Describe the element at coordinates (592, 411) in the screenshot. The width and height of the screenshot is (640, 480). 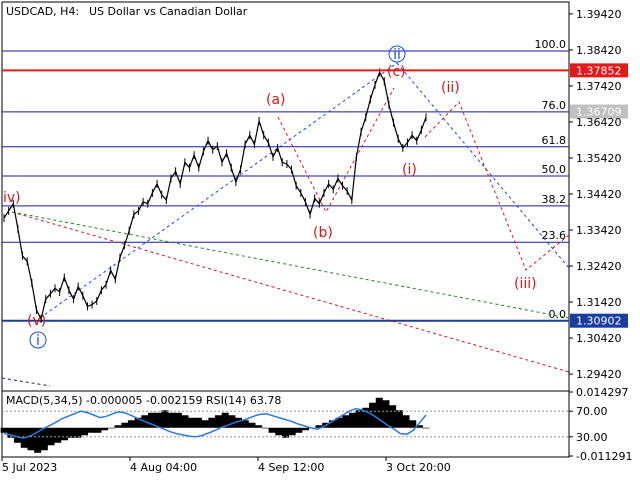
I see `indicator-tick-label: 70.00` at that location.